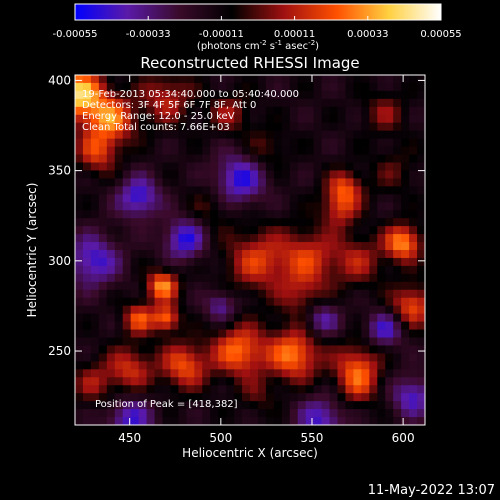 The height and width of the screenshot is (500, 500). What do you see at coordinates (129, 438) in the screenshot?
I see `x-tick-label: 450` at bounding box center [129, 438].